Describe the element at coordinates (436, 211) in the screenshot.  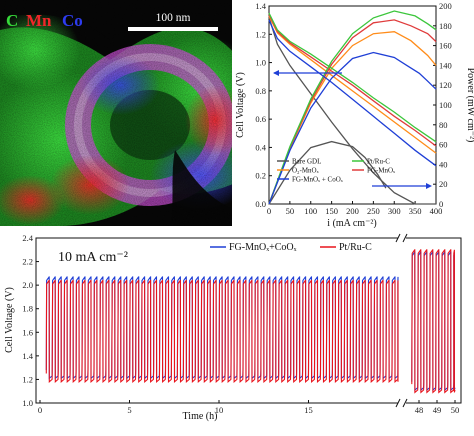
I see `x-tick-label: 400` at that location.